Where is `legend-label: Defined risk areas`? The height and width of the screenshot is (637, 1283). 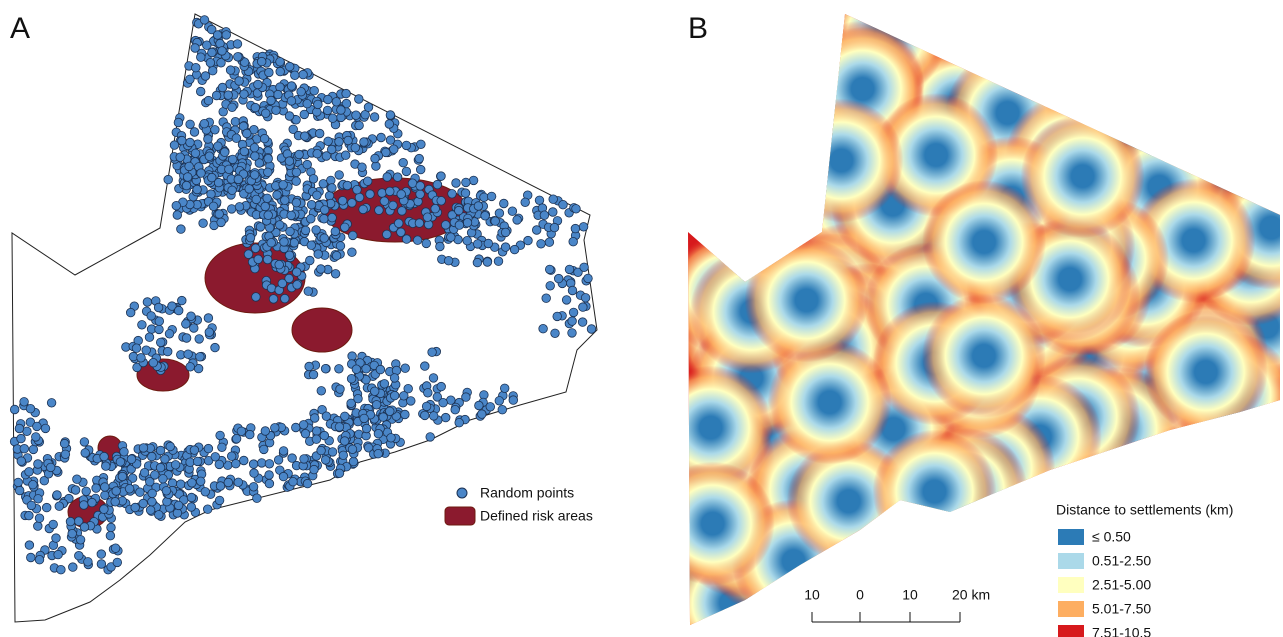
legend-label: Defined risk areas is located at coordinates (536, 516).